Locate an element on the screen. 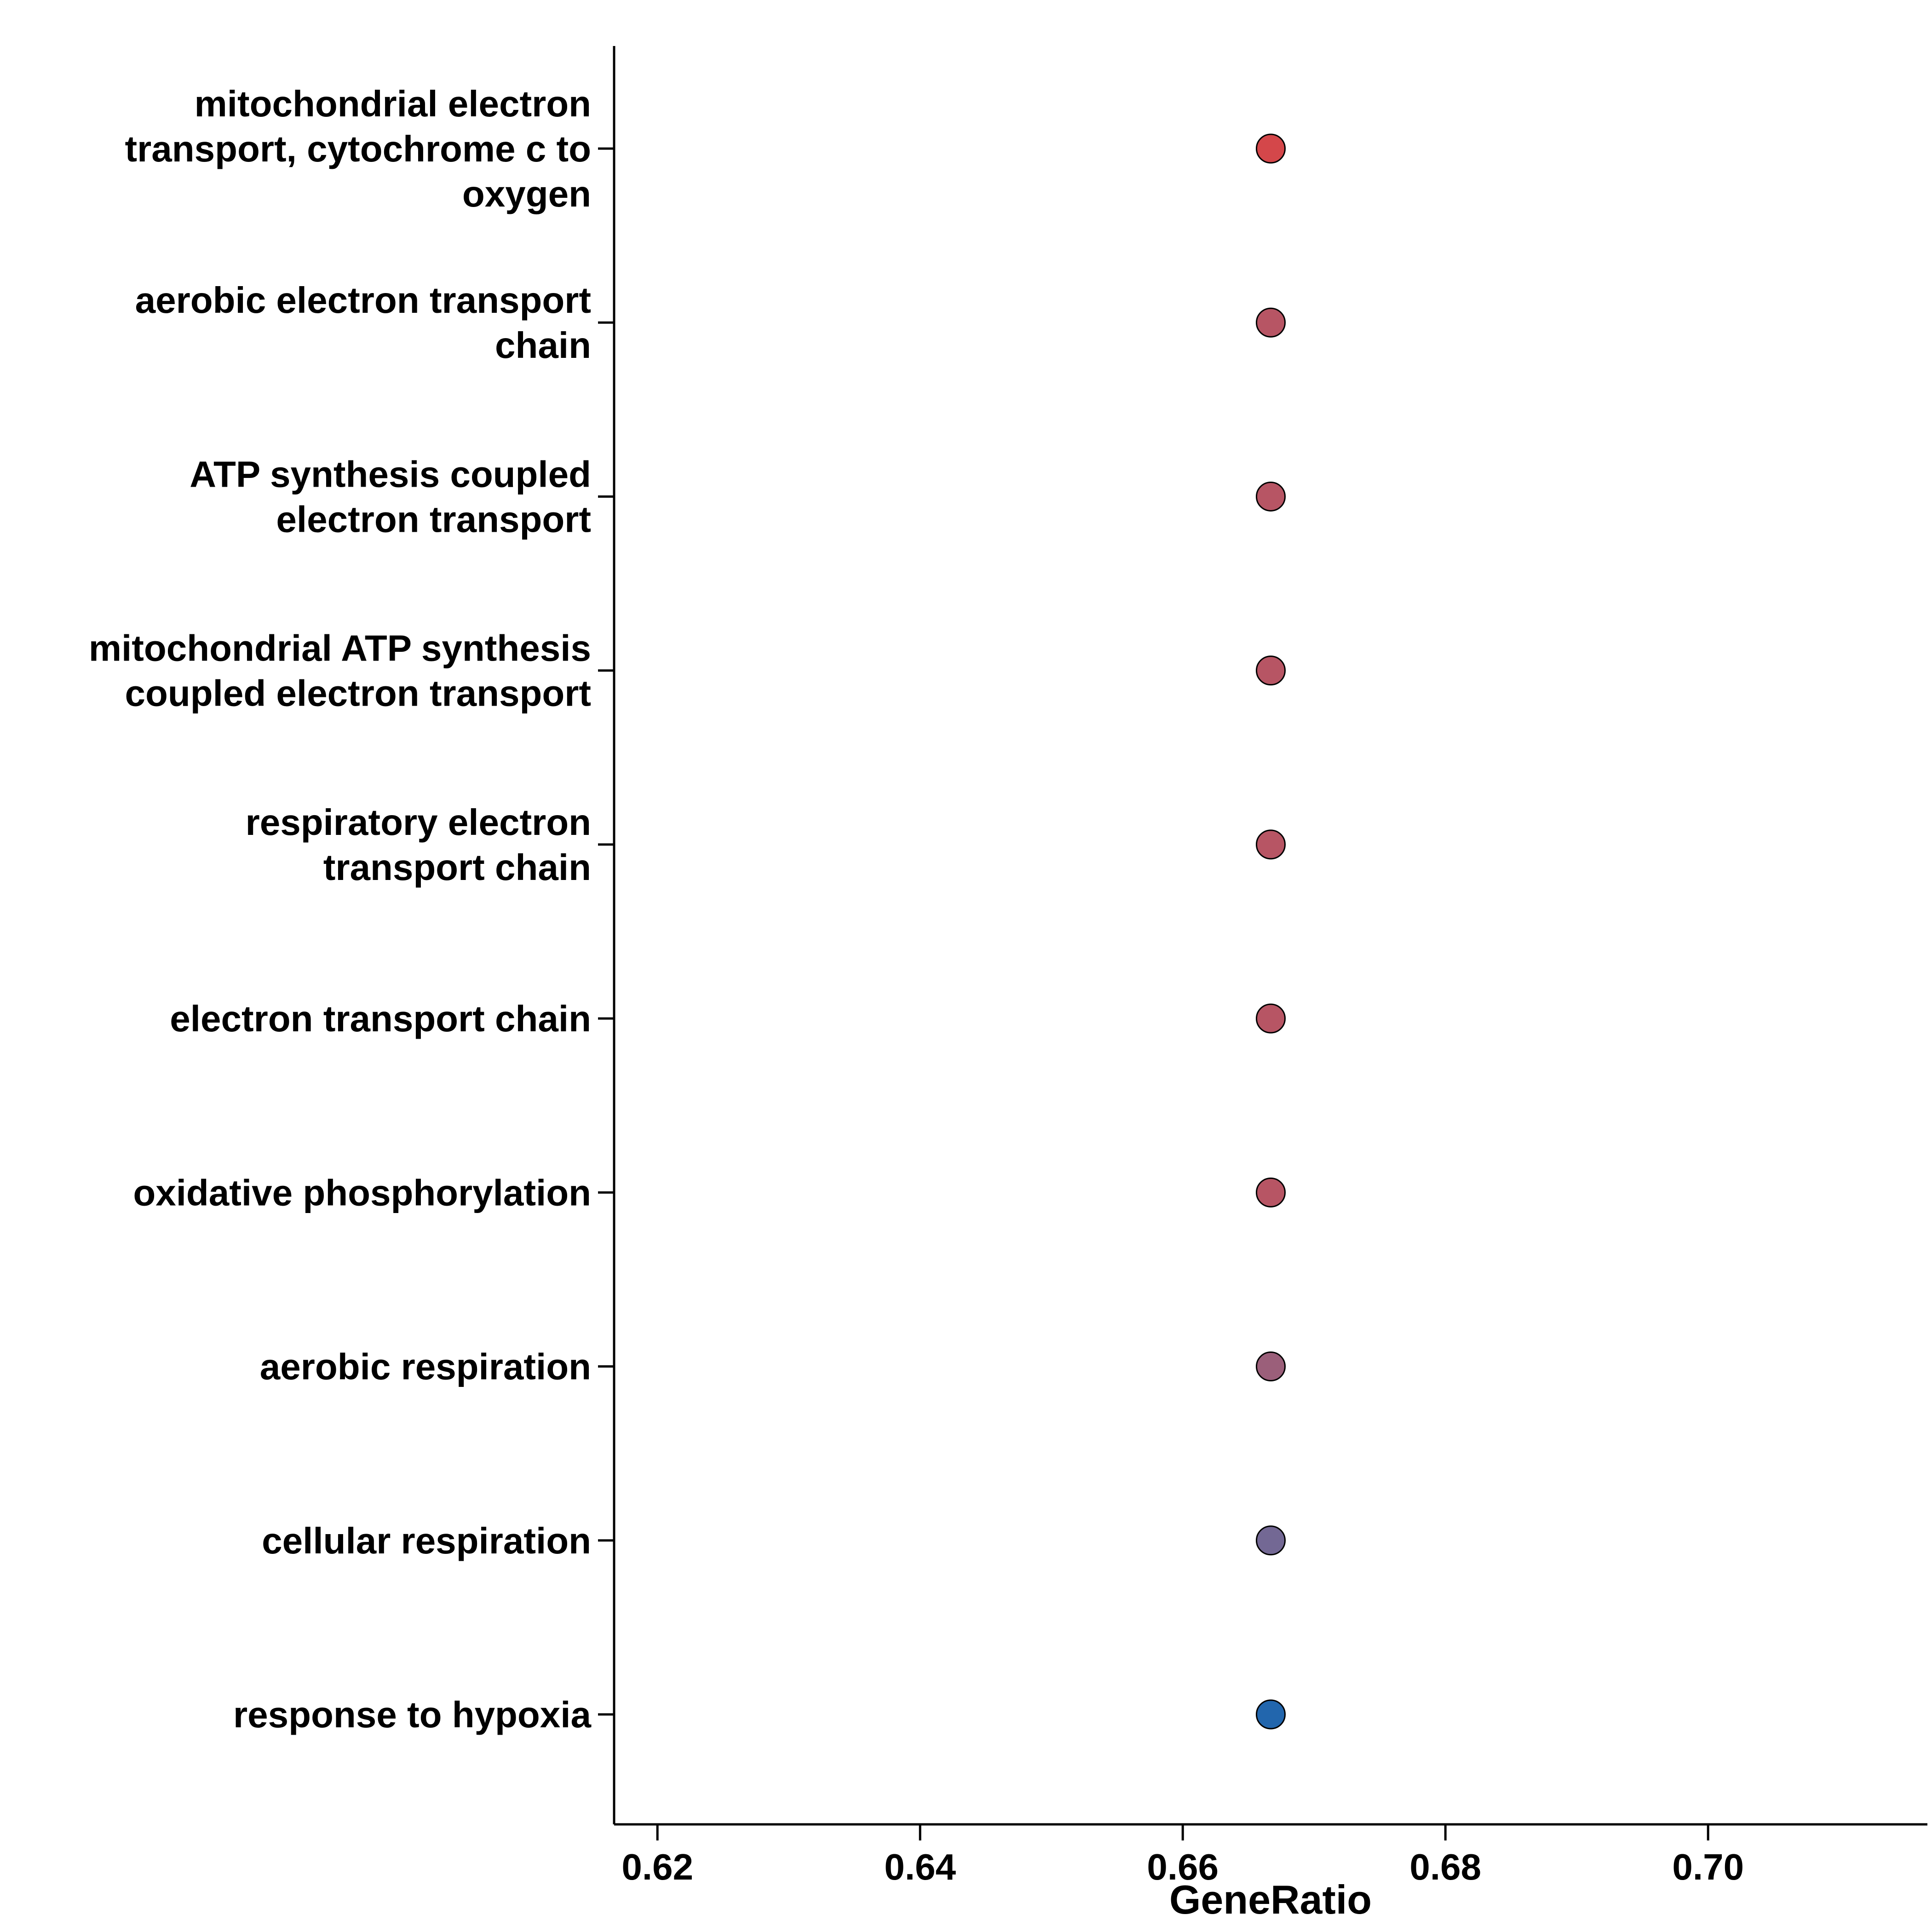 The image size is (1932, 1932). y-tick-label: oxidative phosphorylation is located at coordinates (362, 1192).